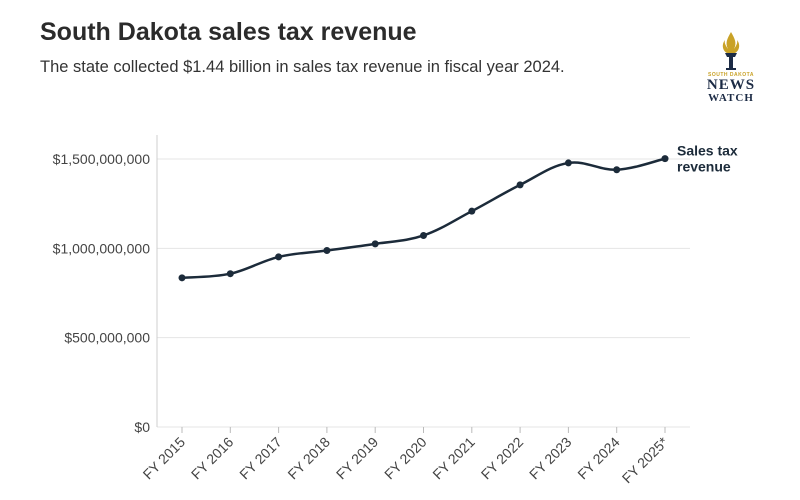  I want to click on x-tick-label: FY 2016, so click(212, 458).